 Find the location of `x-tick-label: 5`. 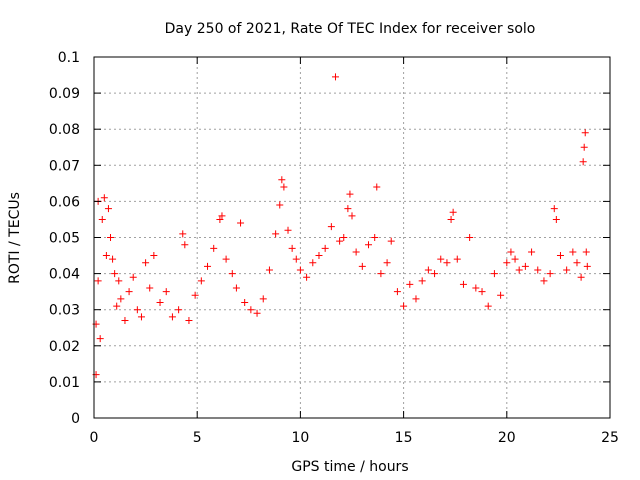

x-tick-label: 5 is located at coordinates (197, 438).